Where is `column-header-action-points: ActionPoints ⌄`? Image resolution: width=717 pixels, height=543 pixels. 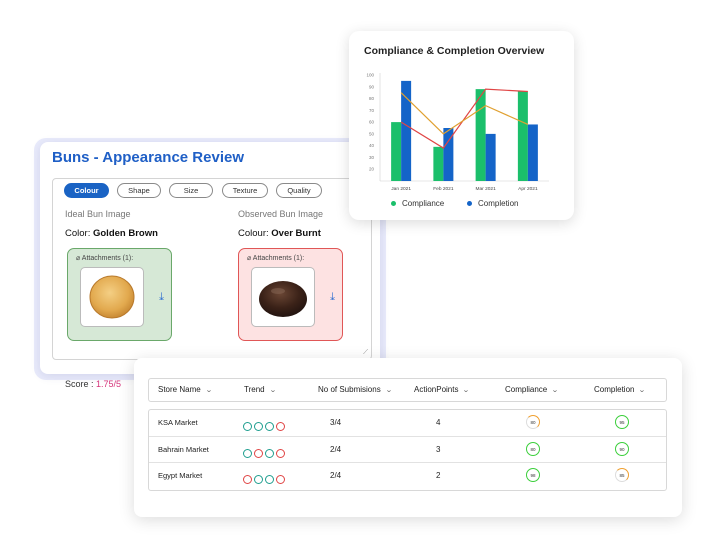
column-header-action-points: ActionPoints ⌄ is located at coordinates (442, 390).